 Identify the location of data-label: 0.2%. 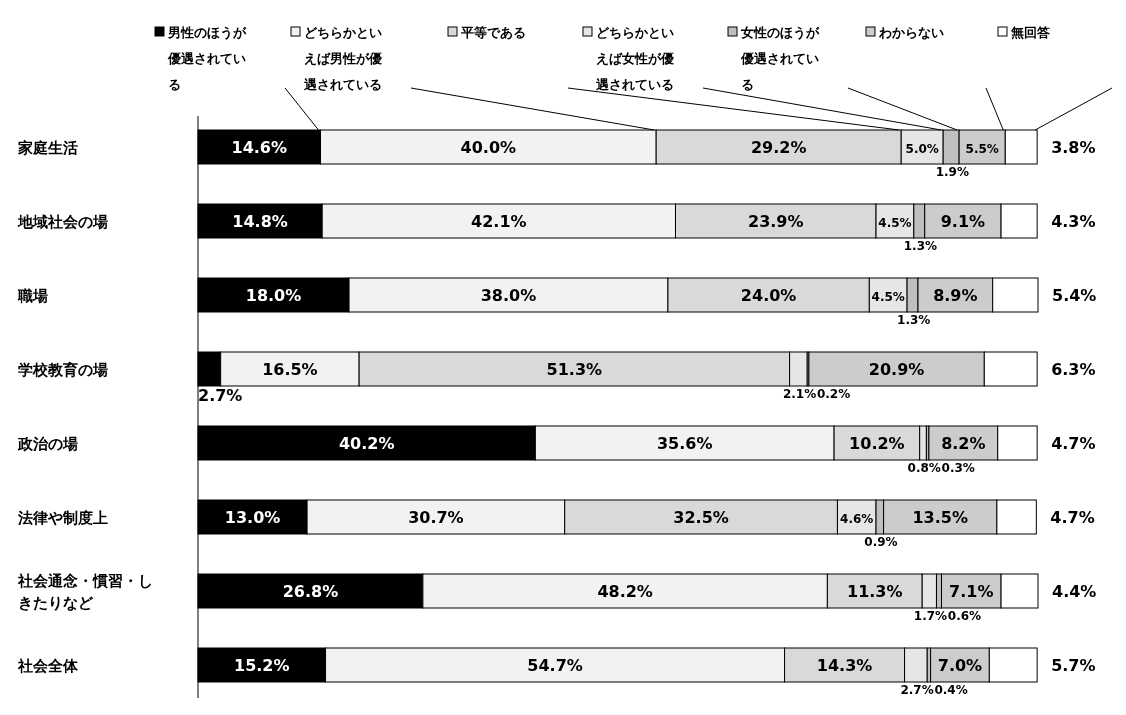
(833, 394).